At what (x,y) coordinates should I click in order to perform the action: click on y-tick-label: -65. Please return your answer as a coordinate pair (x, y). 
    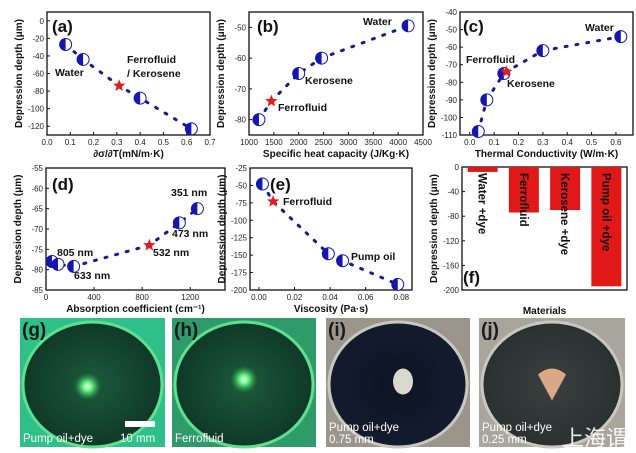
    Looking at the image, I should click on (37, 209).